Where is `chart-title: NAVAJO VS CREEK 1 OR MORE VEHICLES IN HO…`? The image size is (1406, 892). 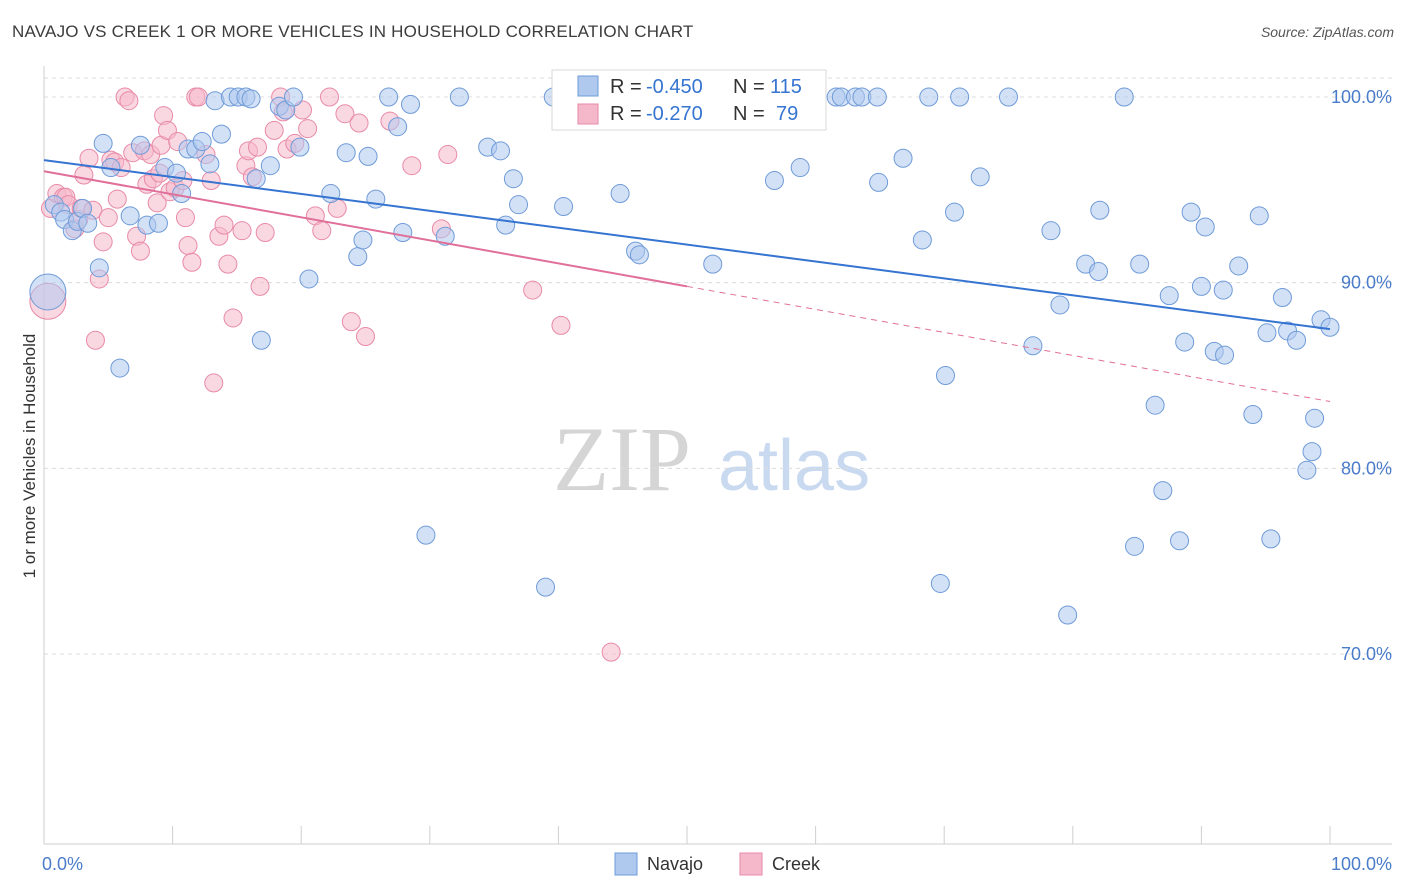
chart-title: NAVAJO VS CREEK 1 OR MORE VEHICLES IN HO… is located at coordinates (353, 31).